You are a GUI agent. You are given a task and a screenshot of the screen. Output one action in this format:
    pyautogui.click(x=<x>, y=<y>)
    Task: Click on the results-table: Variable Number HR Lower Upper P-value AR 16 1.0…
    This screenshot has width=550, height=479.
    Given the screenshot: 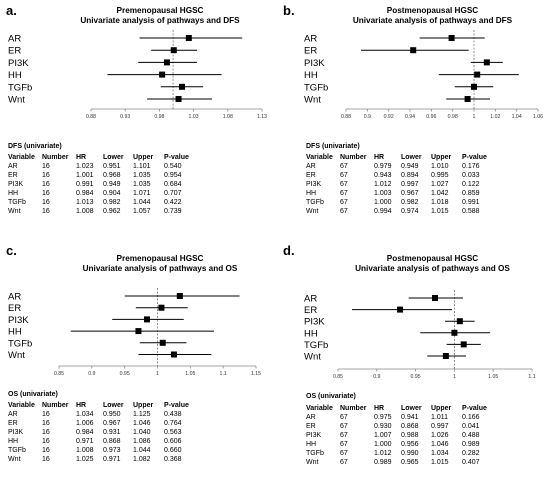 What is the action you would take?
    pyautogui.click(x=101, y=432)
    